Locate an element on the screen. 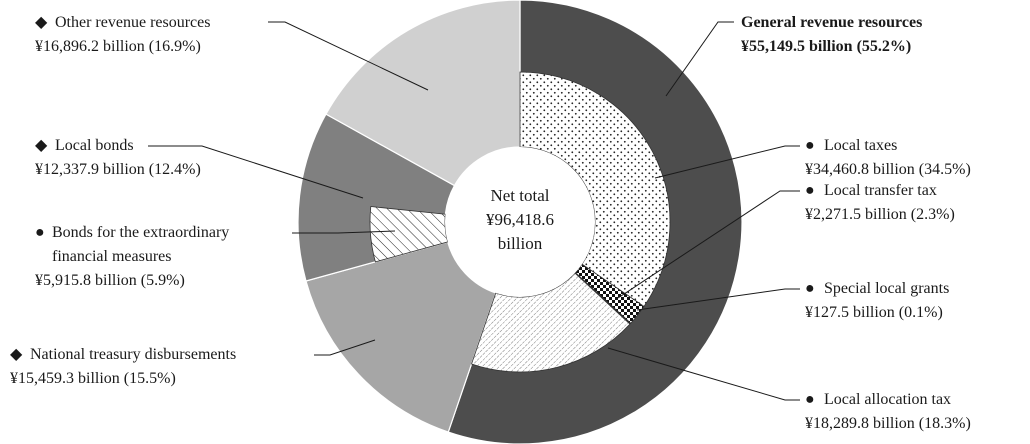  label-bonds-value: ¥12,337.9 billion (12.4%) is located at coordinates (118, 169).